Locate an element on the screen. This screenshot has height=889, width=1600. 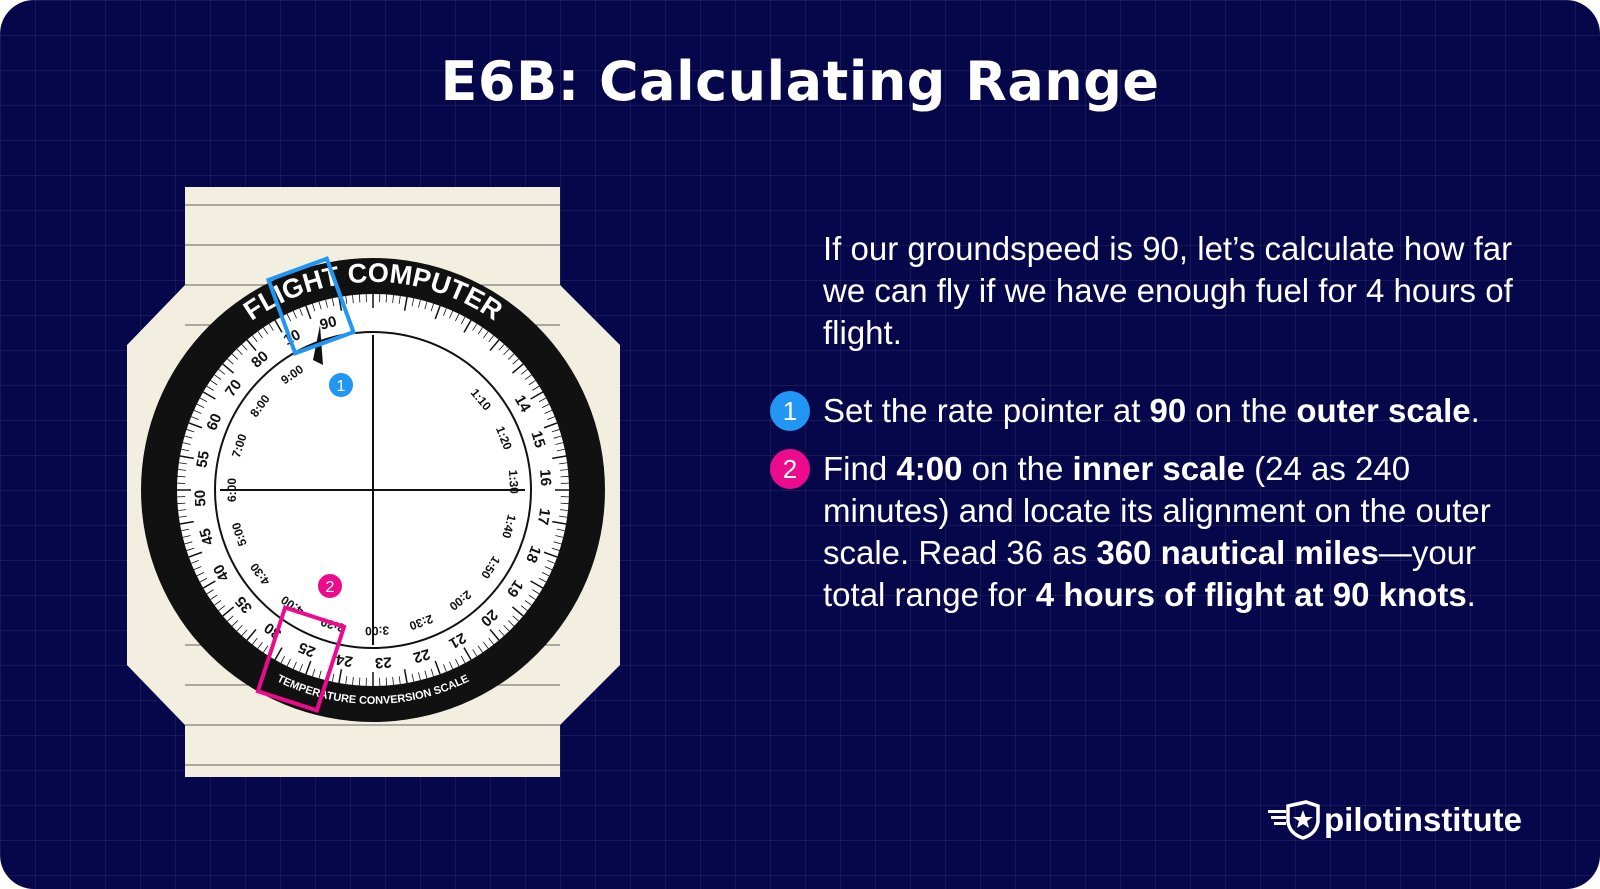
dial-number: 15 is located at coordinates (537, 439).